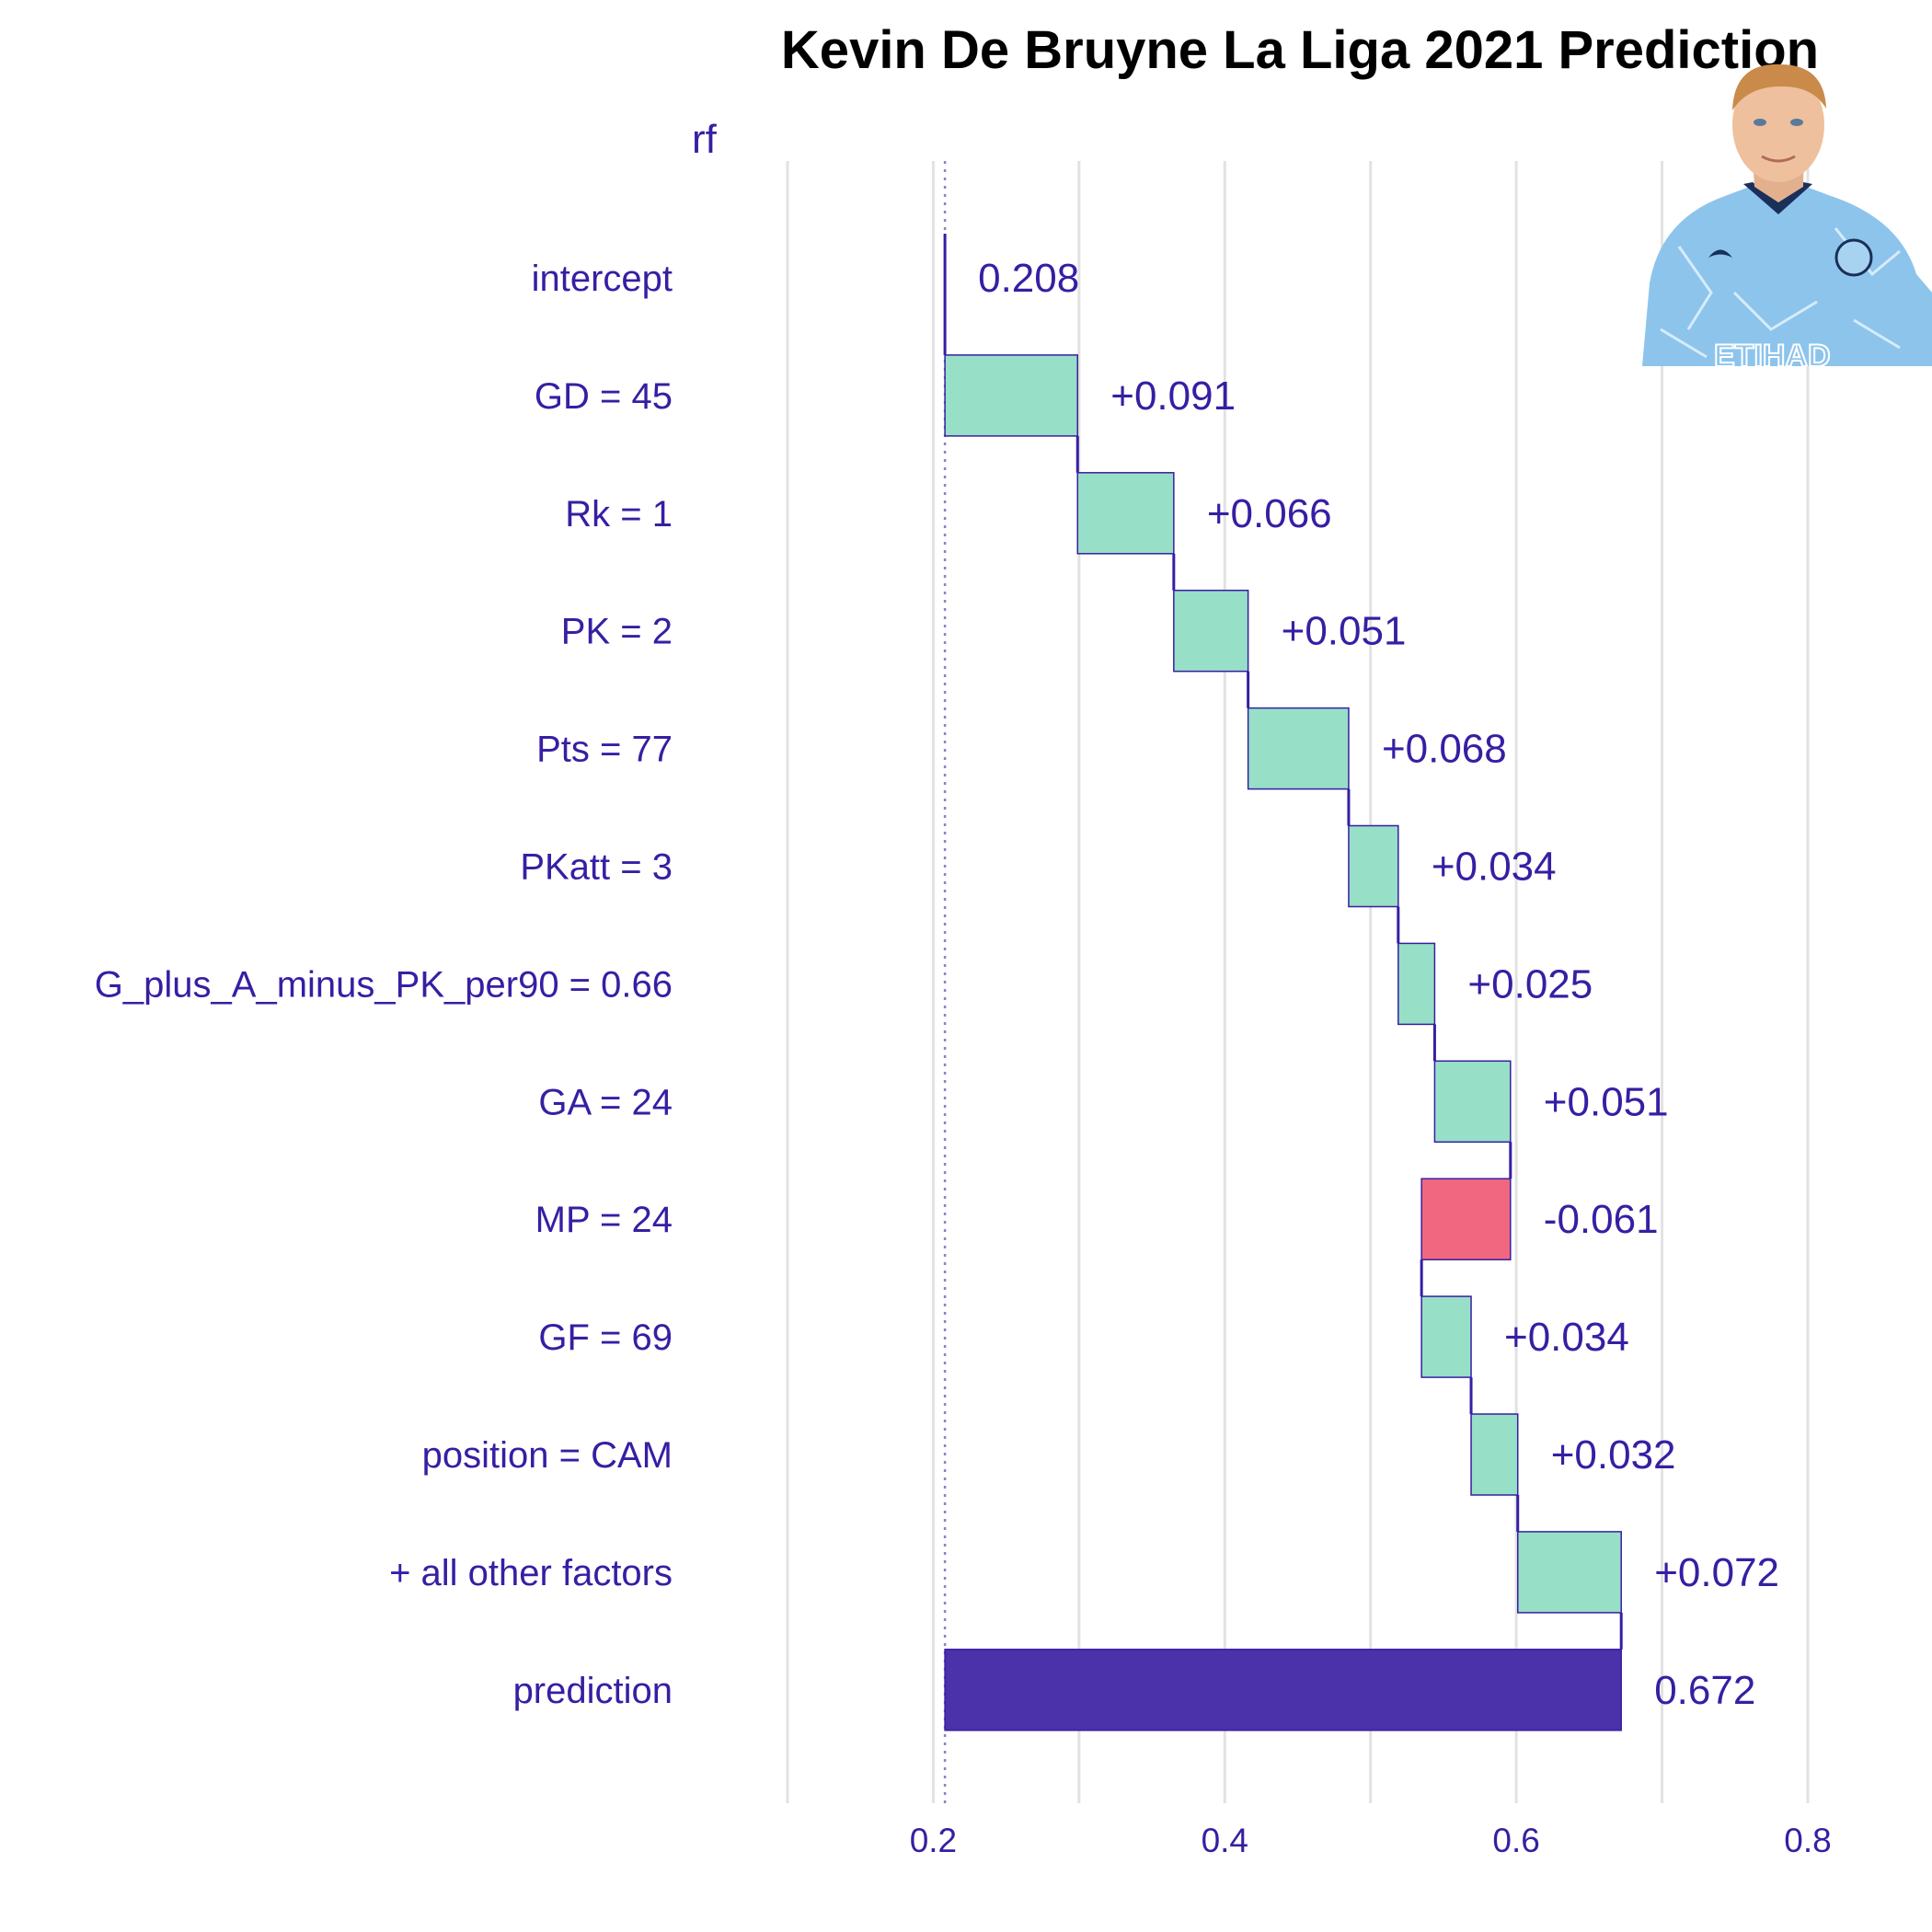 The image size is (1932, 1932). Describe the element at coordinates (1796, 122) in the screenshot. I see `right-eye` at that location.